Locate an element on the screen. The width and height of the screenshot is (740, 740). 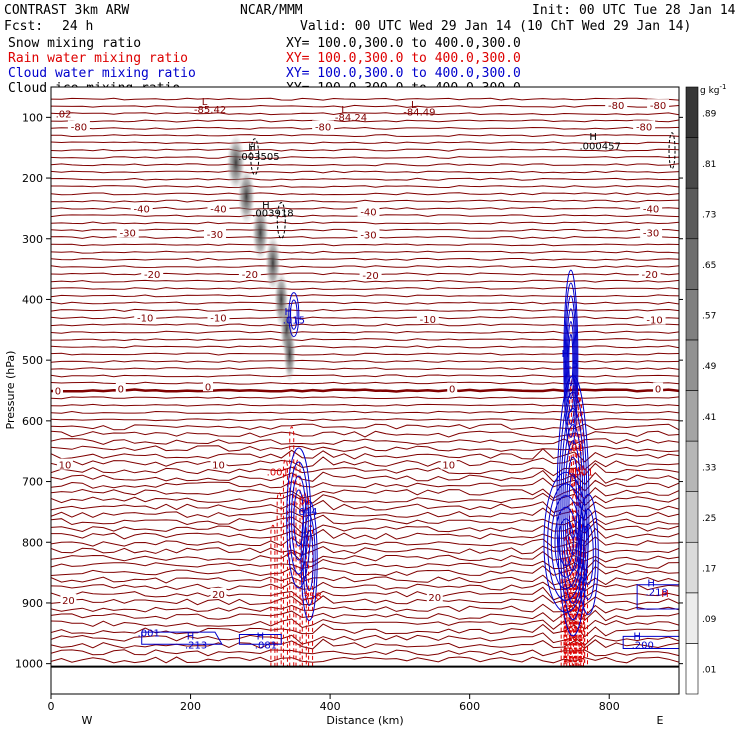
field-annotation: 1.5 is located at coordinates (570, 364).